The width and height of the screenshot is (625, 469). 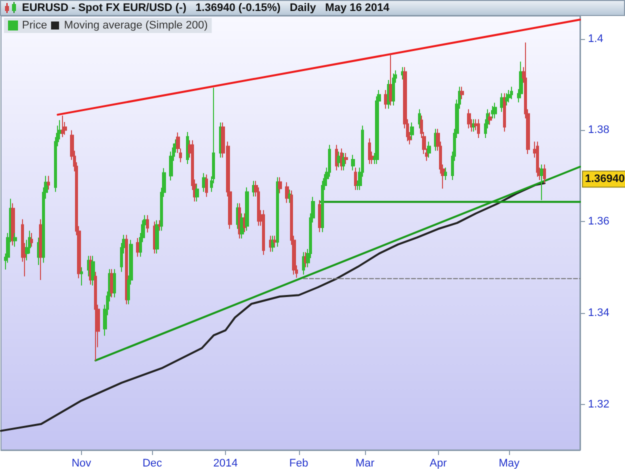 I want to click on y-tick-label: 1.34, so click(x=599, y=312).